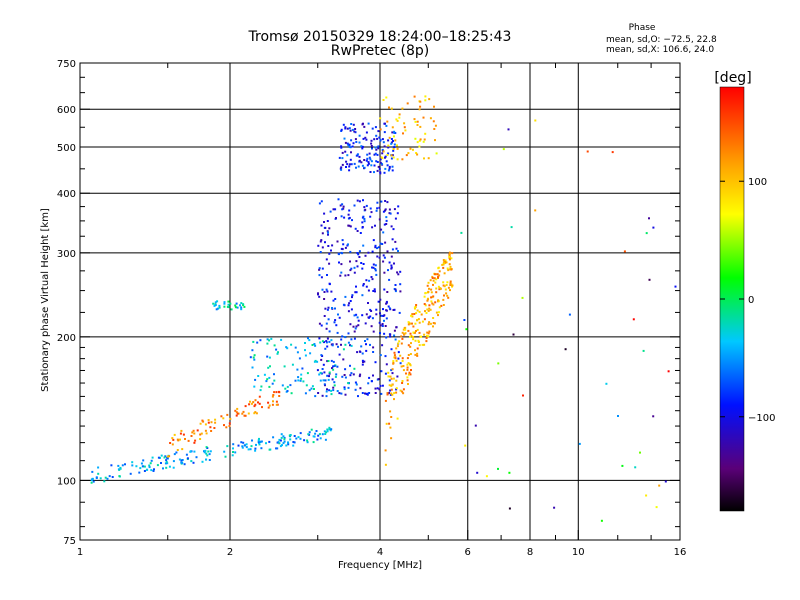 The height and width of the screenshot is (600, 800). Describe the element at coordinates (380, 51) in the screenshot. I see `chart-subtitle: RwPretec (8p)` at that location.